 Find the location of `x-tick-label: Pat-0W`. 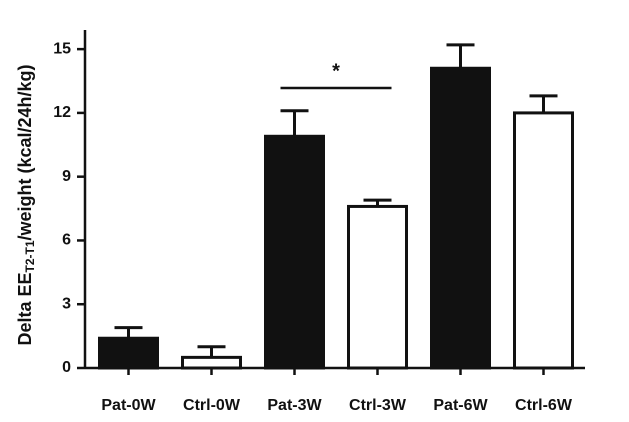

x-tick-label: Pat-0W is located at coordinates (128, 405).